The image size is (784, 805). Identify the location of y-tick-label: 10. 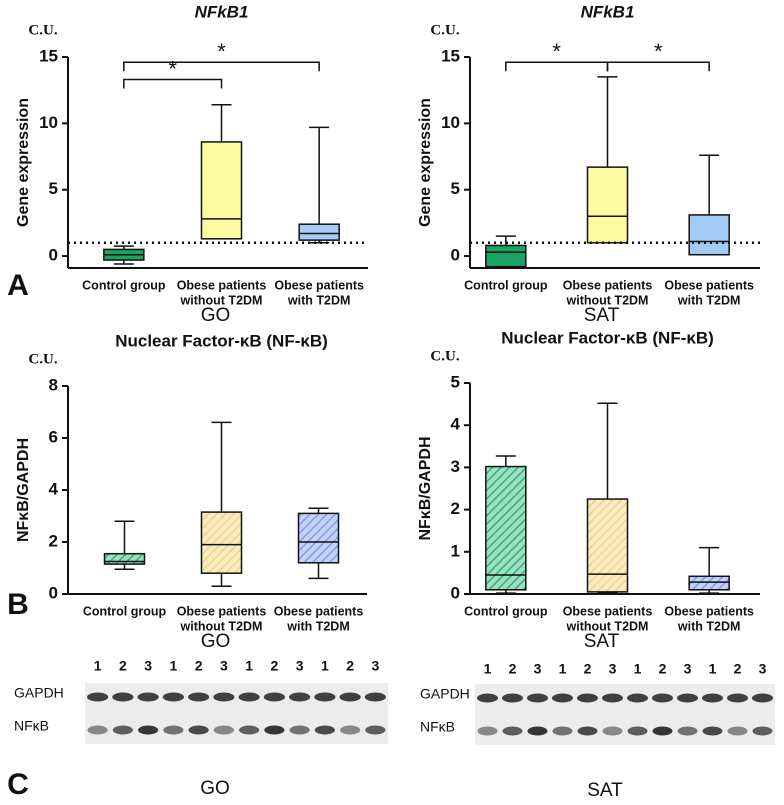
(48, 122).